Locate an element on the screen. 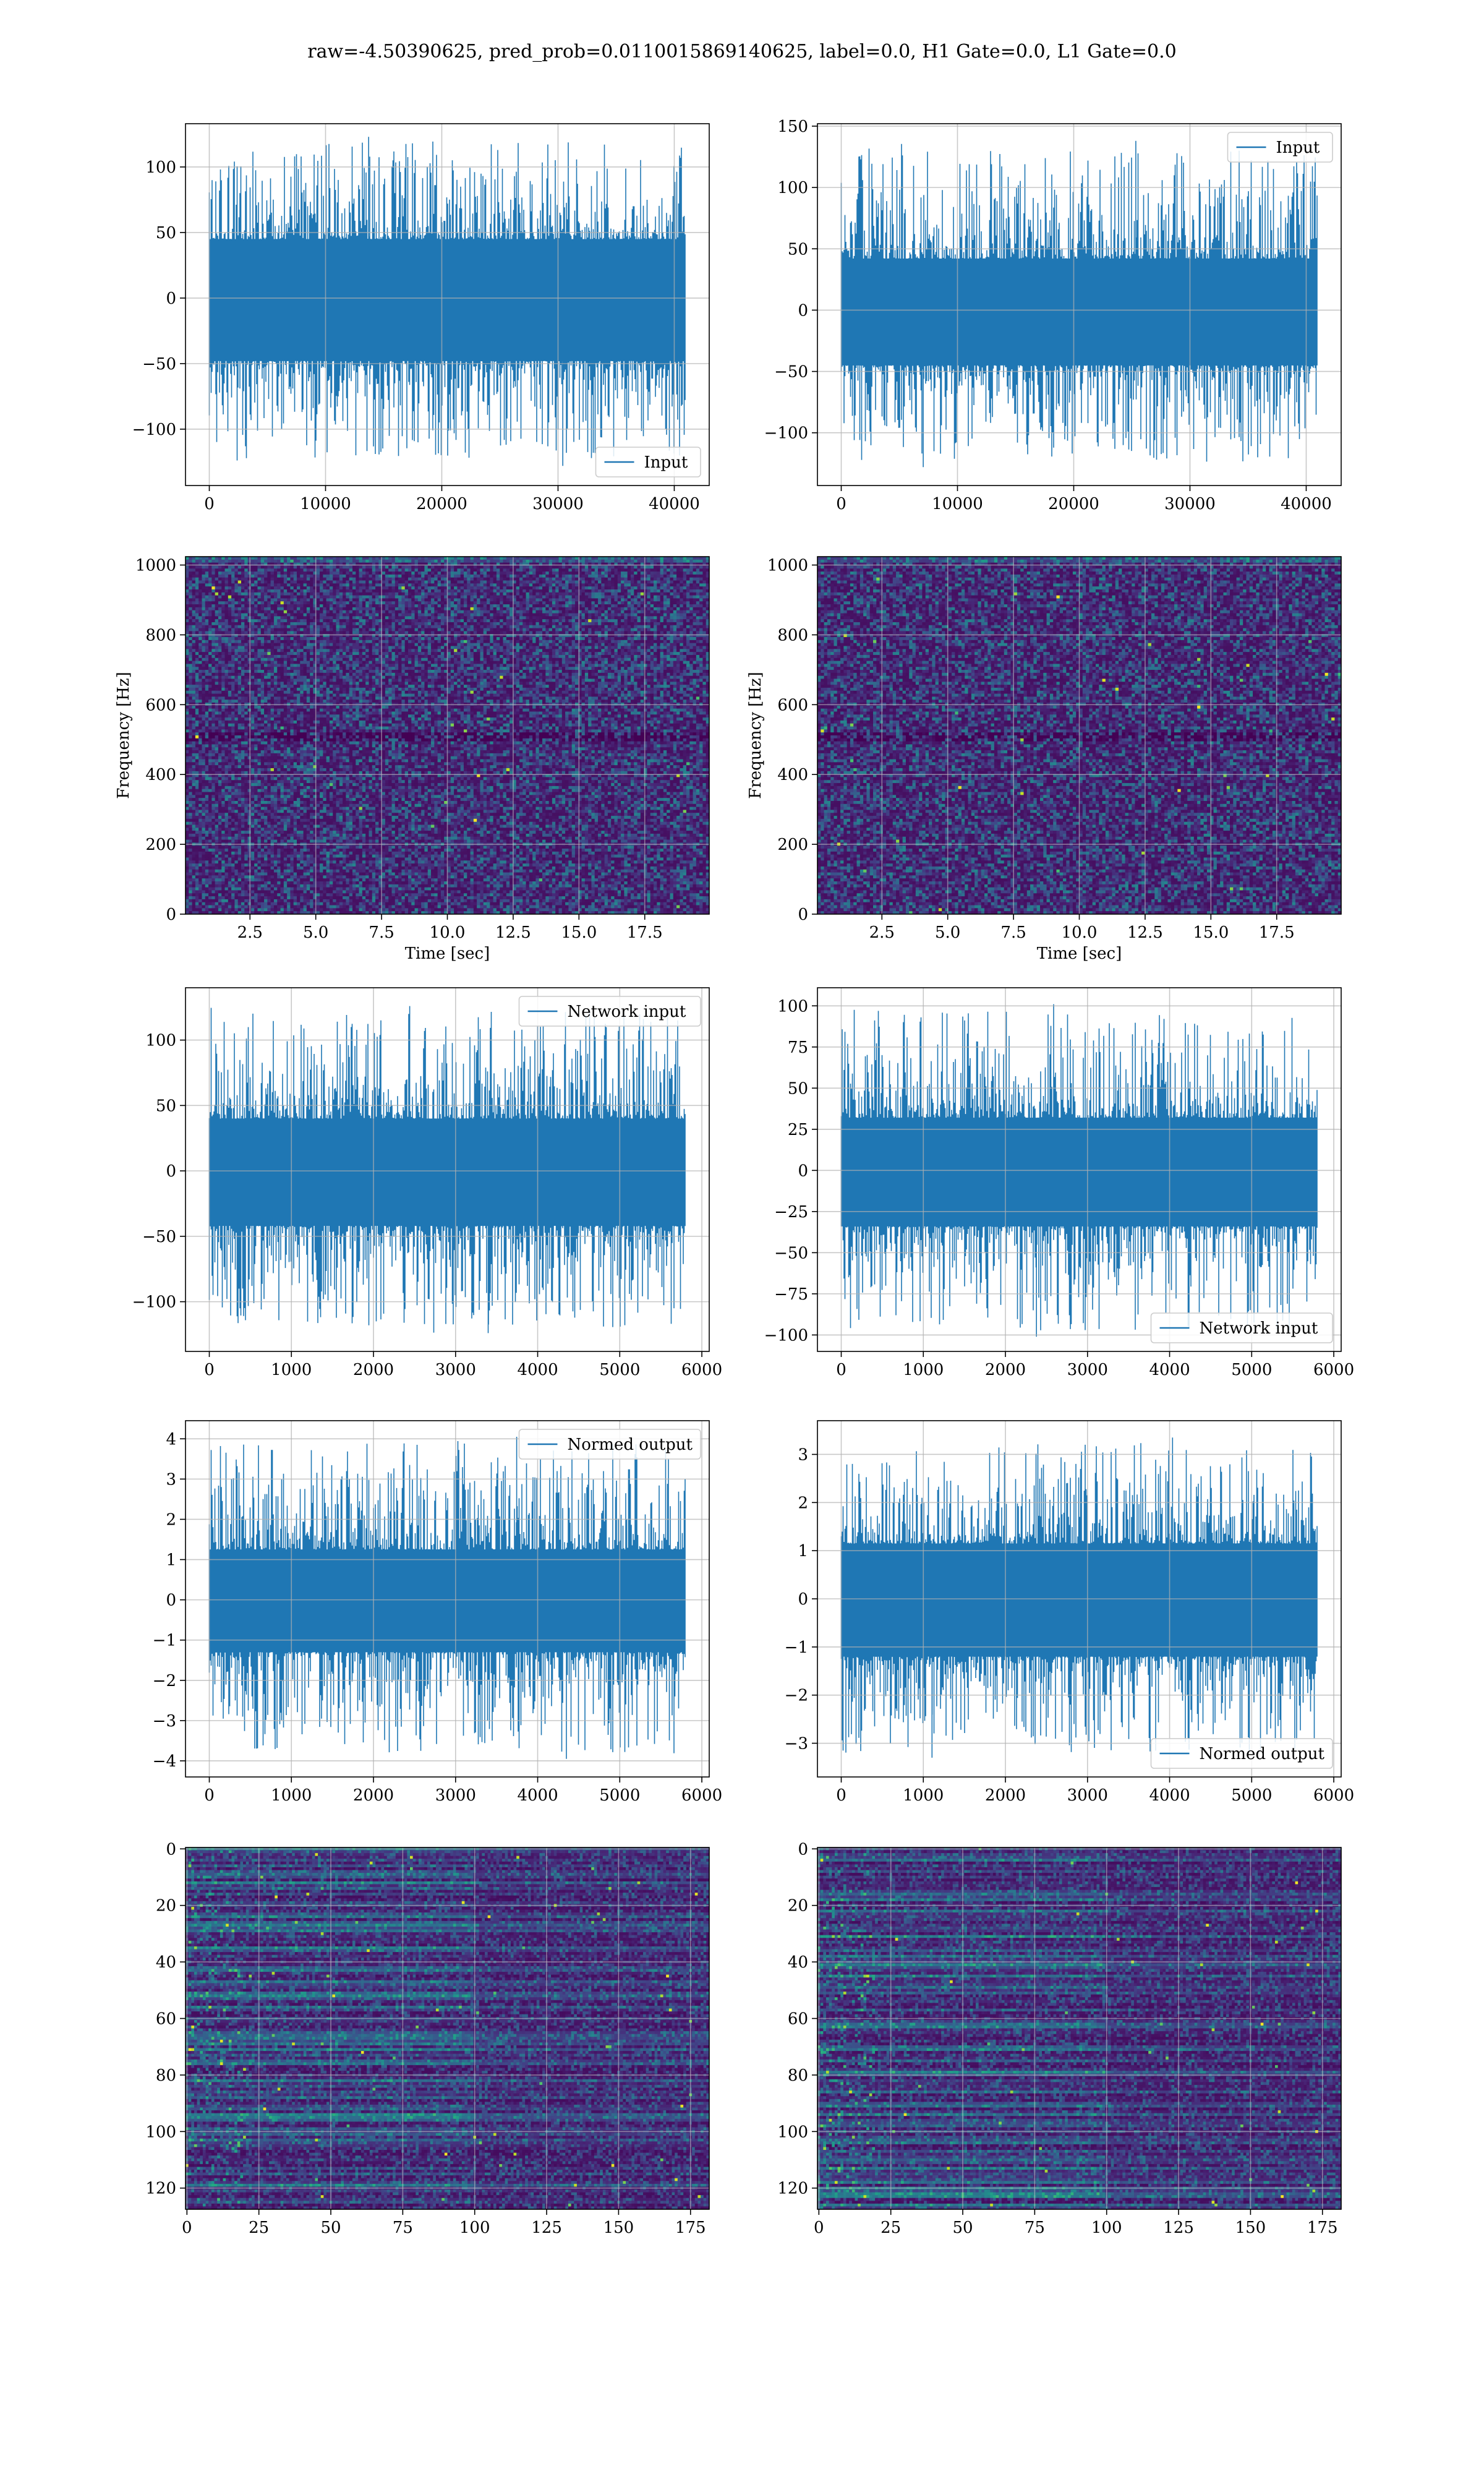  y-tick-label: −25 is located at coordinates (791, 1212).